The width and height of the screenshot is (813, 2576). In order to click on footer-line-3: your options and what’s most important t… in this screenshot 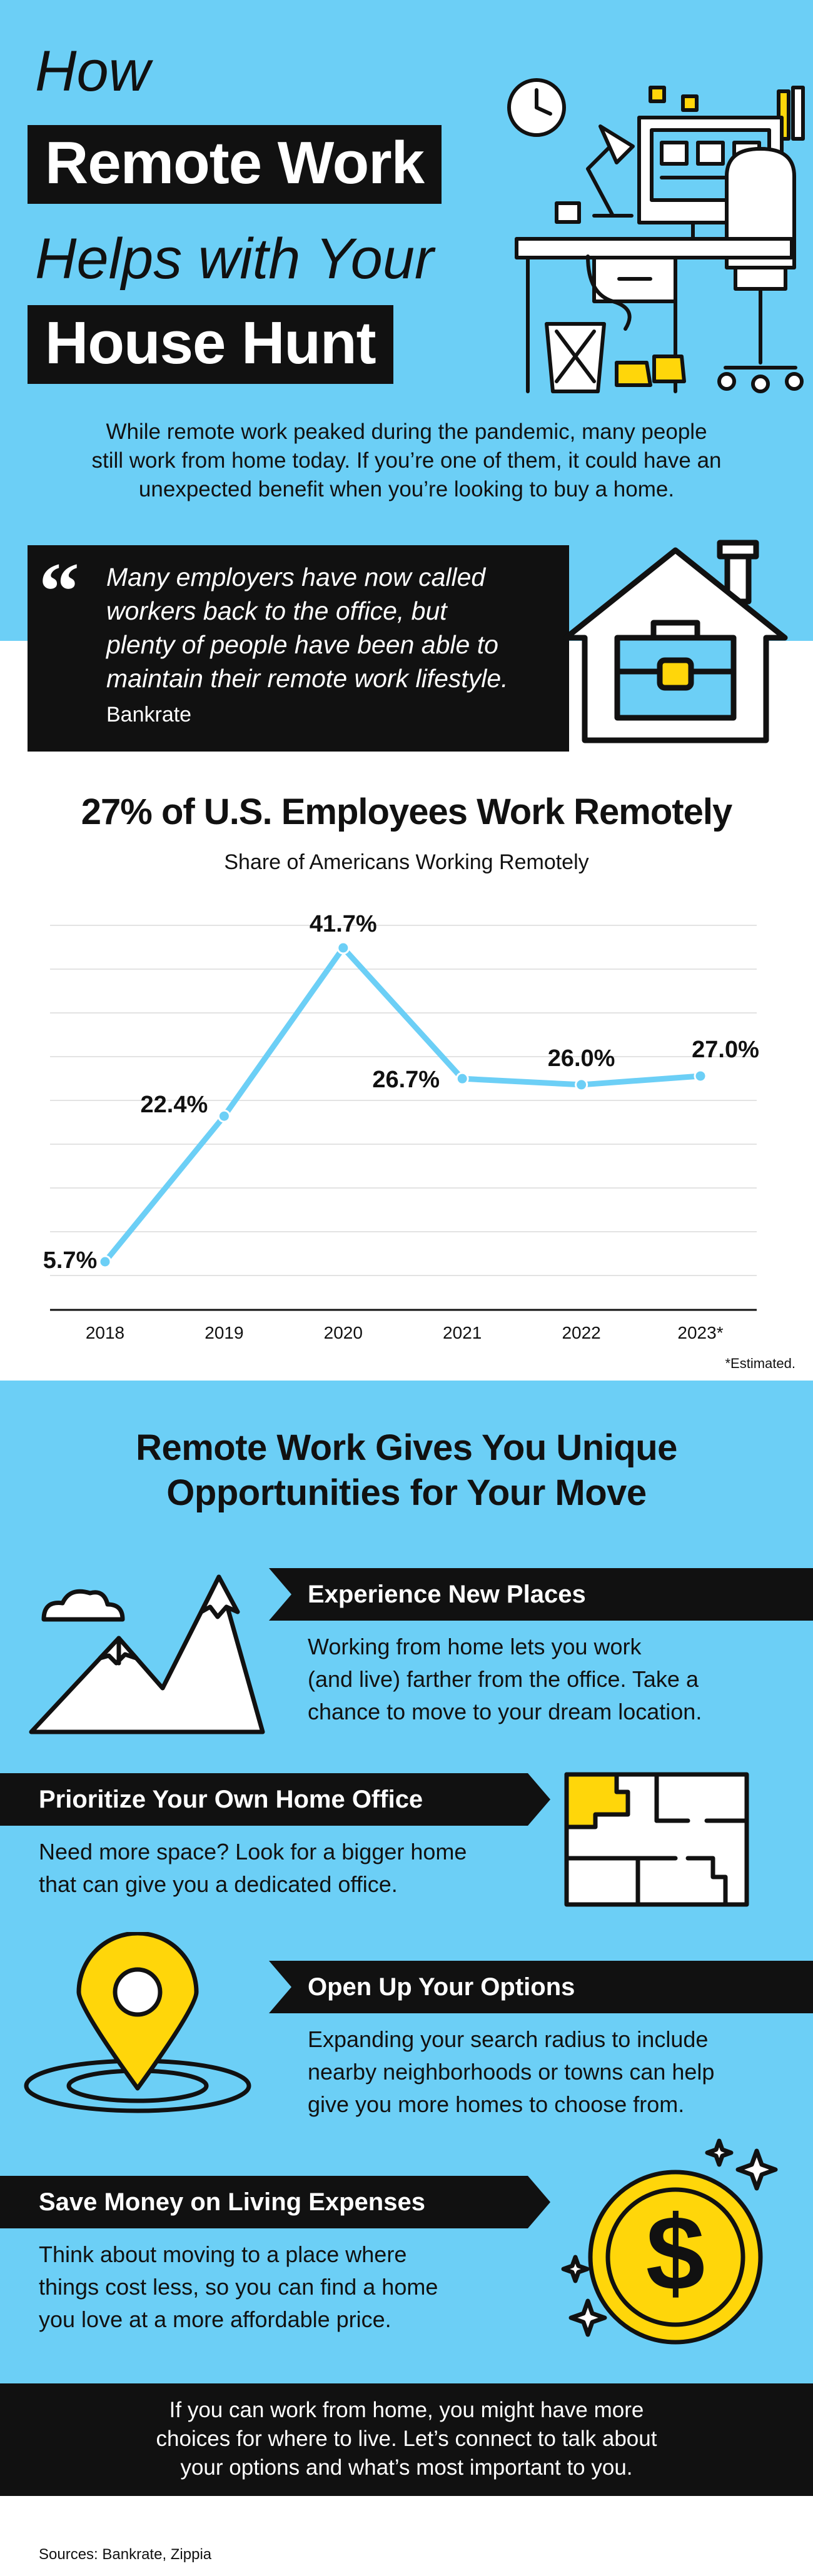, I will do `click(406, 2467)`.